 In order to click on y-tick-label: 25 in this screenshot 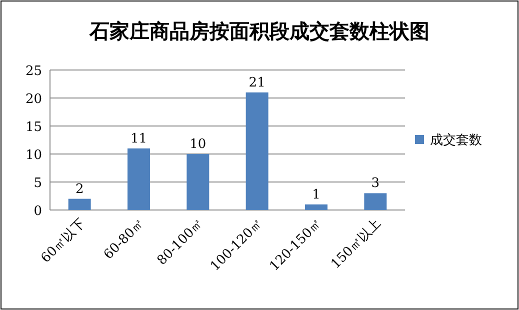, I will do `click(33, 71)`.